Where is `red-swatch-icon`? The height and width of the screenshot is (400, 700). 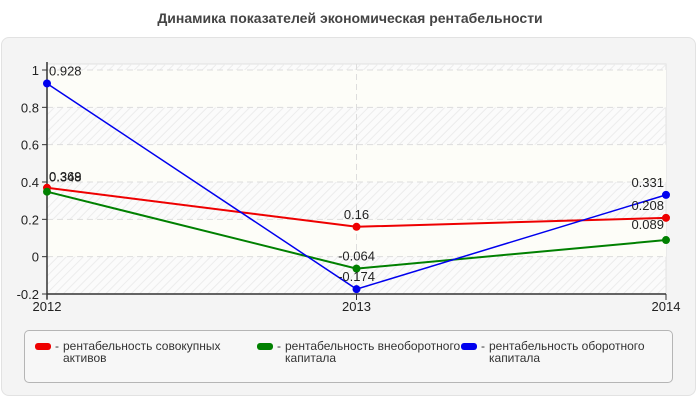
red-swatch-icon is located at coordinates (43, 346).